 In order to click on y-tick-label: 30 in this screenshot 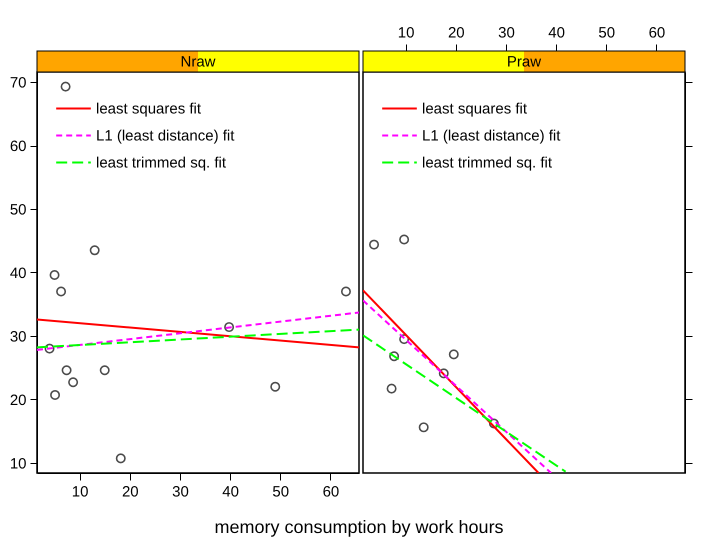, I will do `click(18, 337)`.